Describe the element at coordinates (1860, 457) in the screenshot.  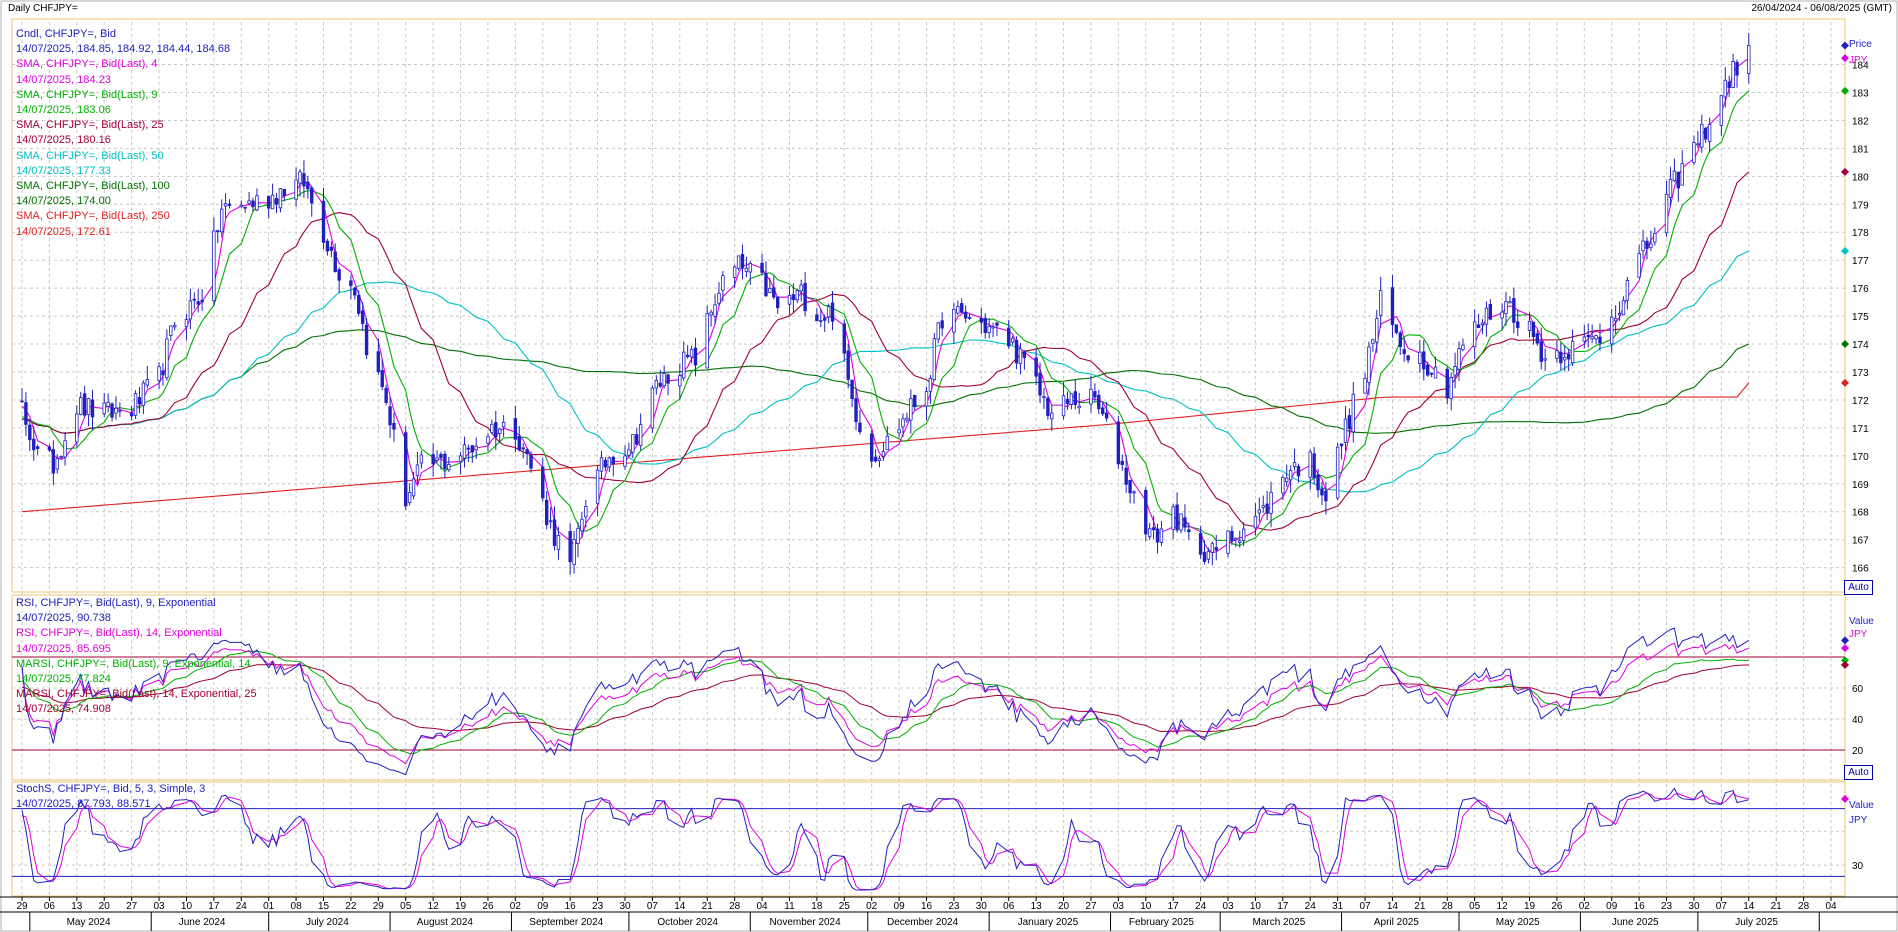
I see `price-tick-label: 170` at that location.